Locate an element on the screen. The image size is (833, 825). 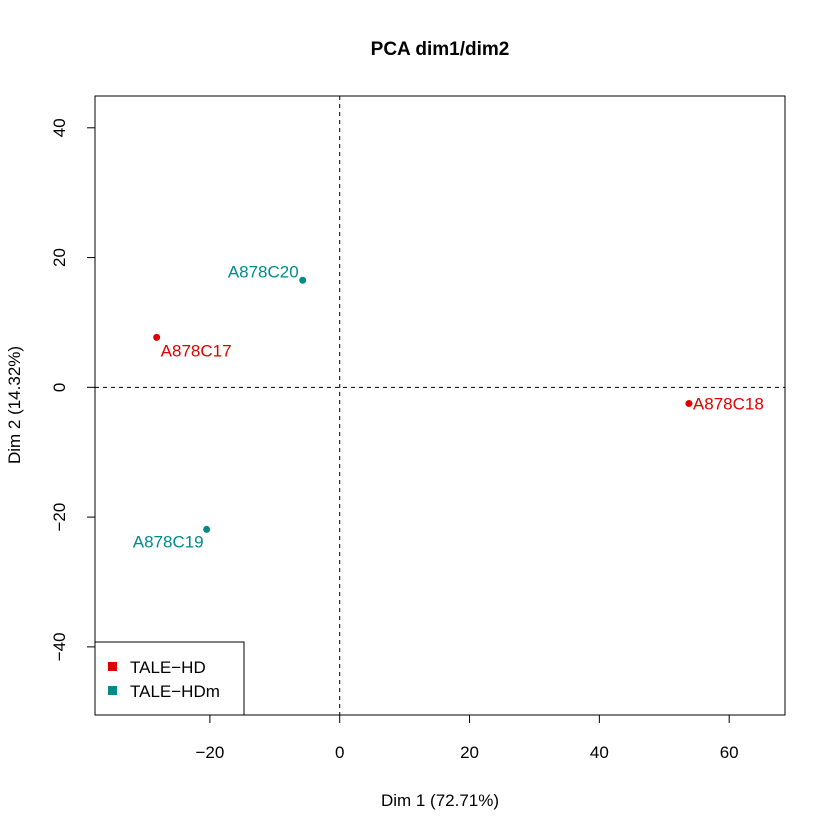
y-axis-title: Dim 2 (14.32%) is located at coordinates (14, 405).